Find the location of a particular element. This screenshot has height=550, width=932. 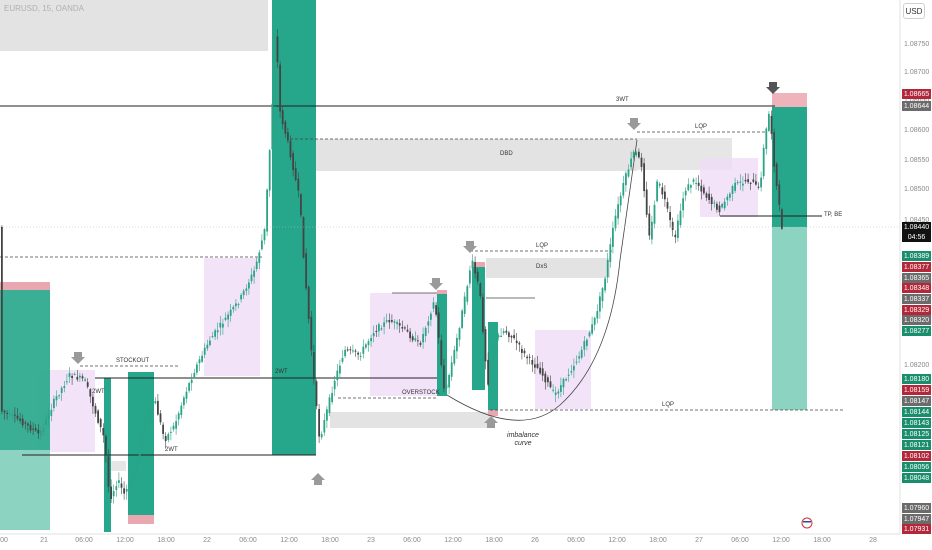

price-tag: 1.08147 is located at coordinates (916, 401).